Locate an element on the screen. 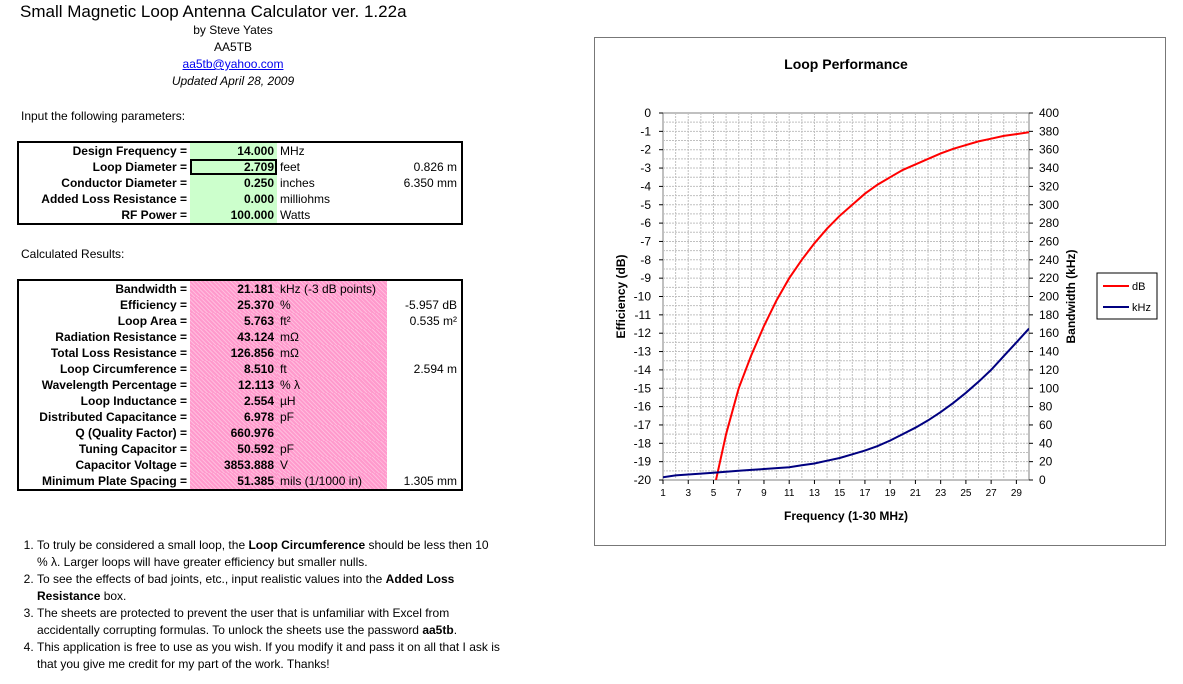  result-label: Loop Inductance = is located at coordinates (133, 401).